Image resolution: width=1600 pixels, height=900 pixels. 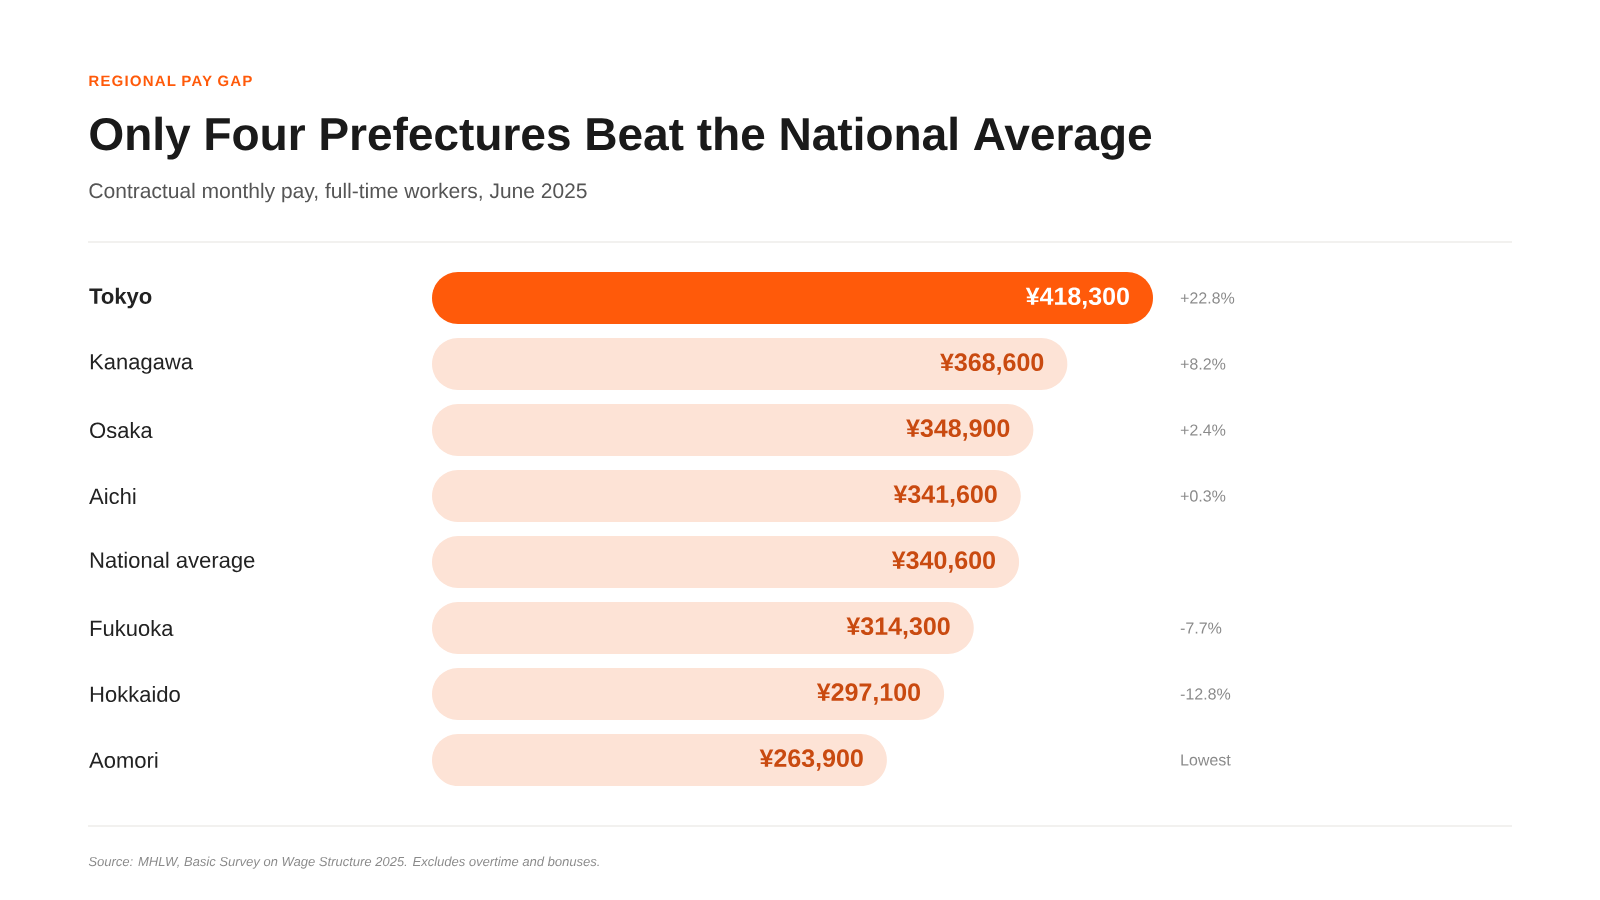 I want to click on text: Lowest, so click(x=1206, y=760).